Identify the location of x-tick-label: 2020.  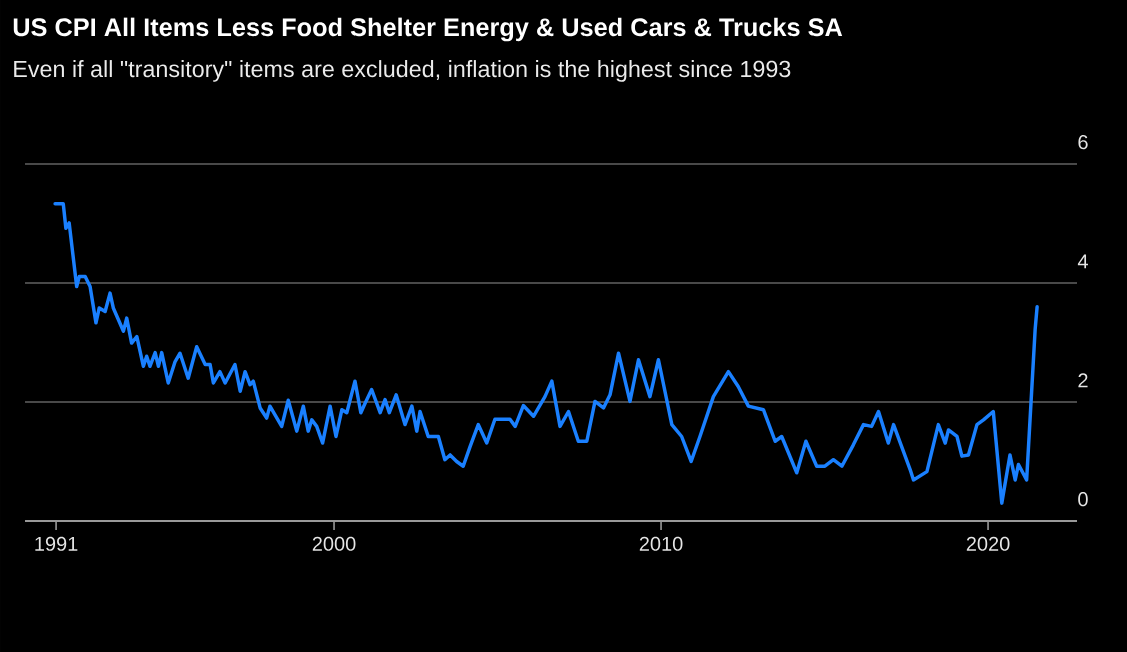
(988, 543).